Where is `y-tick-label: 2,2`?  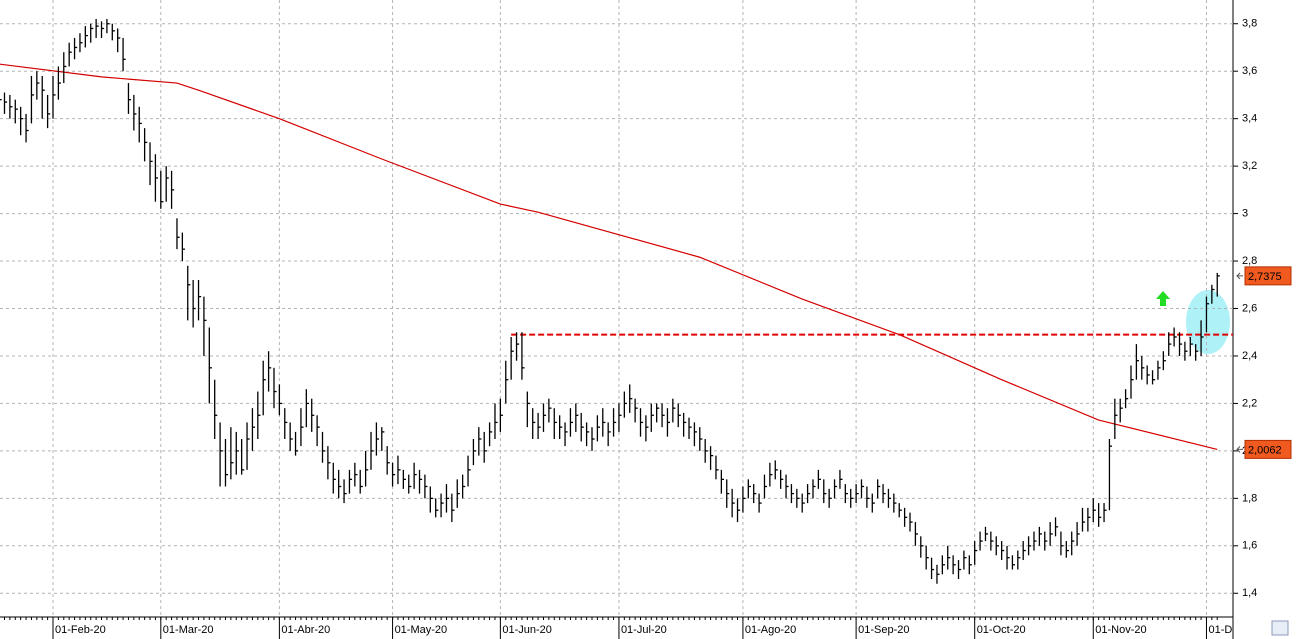
y-tick-label: 2,2 is located at coordinates (1249, 403).